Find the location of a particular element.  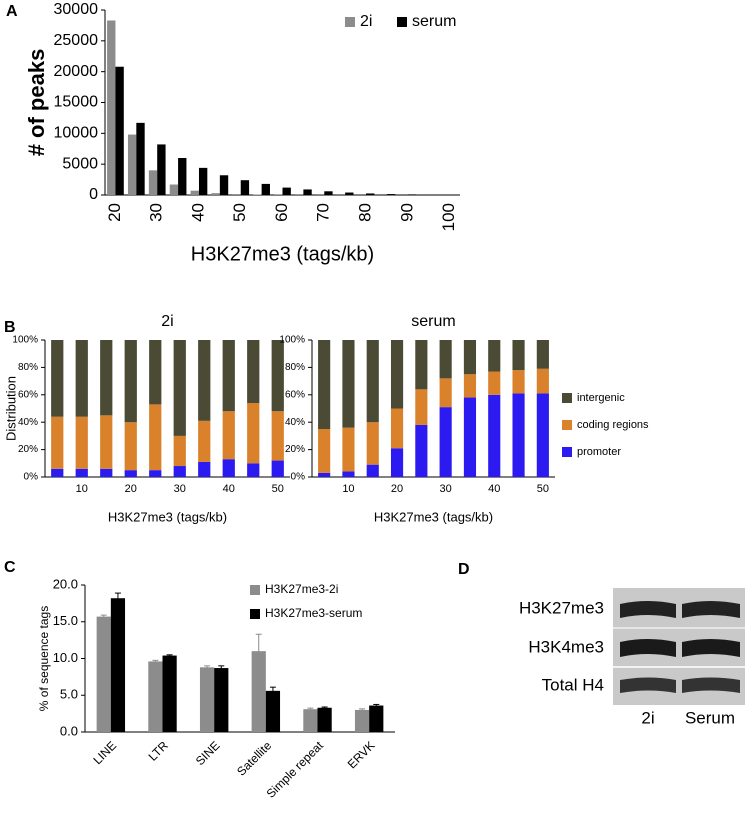

y-tick-label: 20000 is located at coordinates (76, 71).